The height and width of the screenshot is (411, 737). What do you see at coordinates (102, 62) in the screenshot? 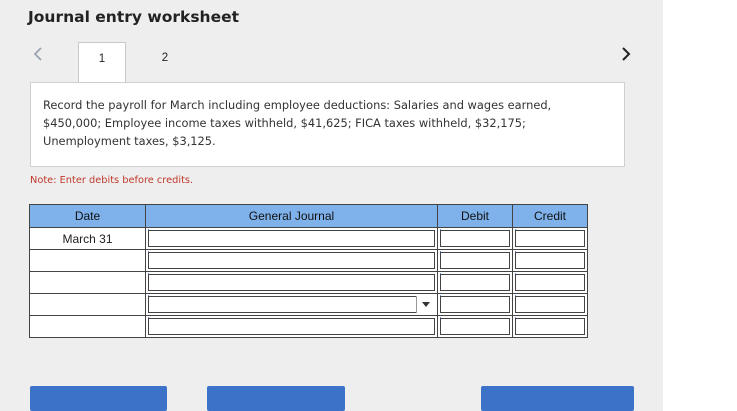
I see `tab-entry-1: 1` at bounding box center [102, 62].